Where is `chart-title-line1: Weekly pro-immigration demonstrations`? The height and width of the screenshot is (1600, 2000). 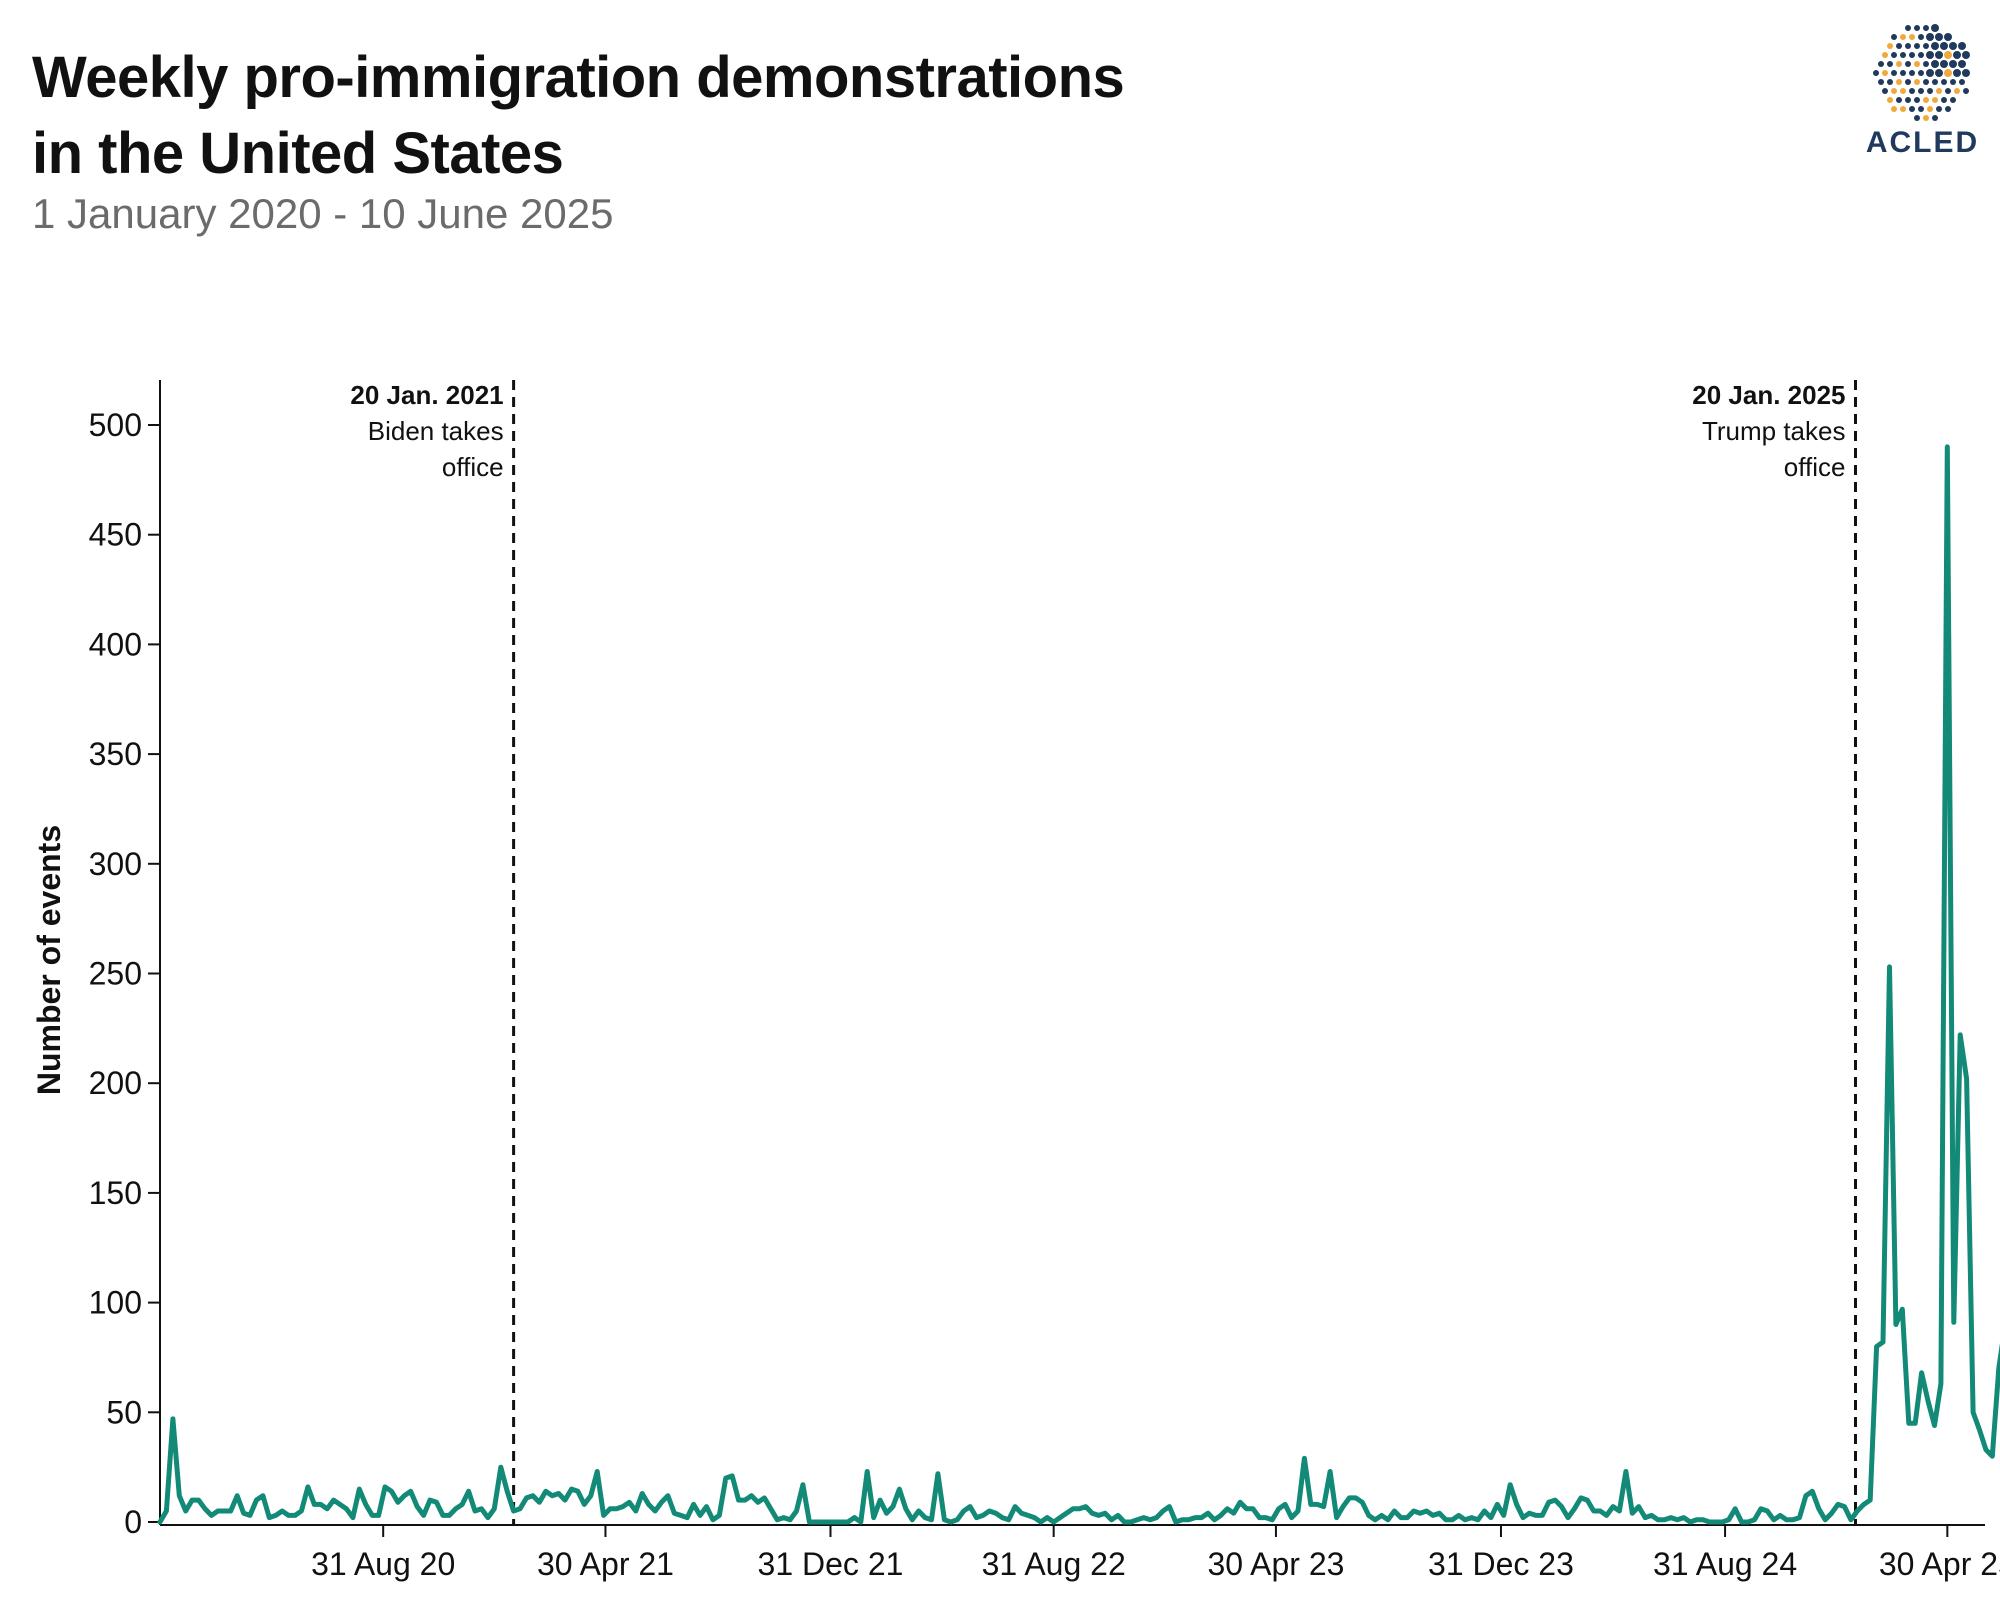
chart-title-line1: Weekly pro-immigration demonstrations is located at coordinates (578, 77).